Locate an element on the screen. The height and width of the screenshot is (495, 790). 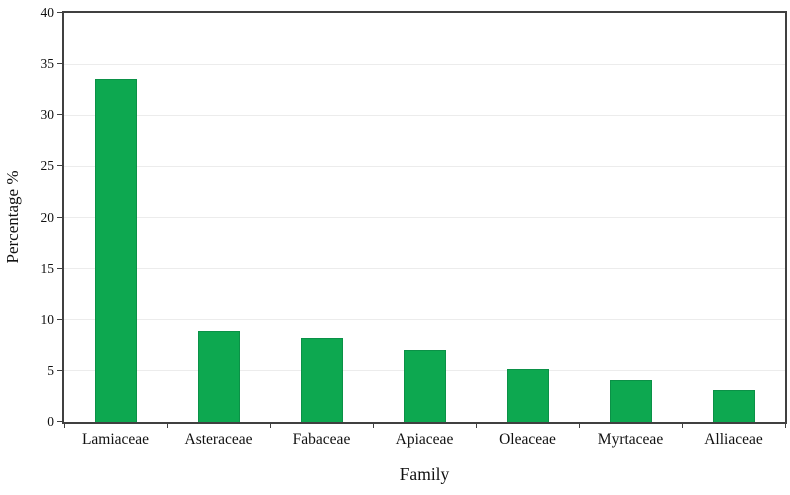
y-axis-tick-label: 35 is located at coordinates (47, 64).